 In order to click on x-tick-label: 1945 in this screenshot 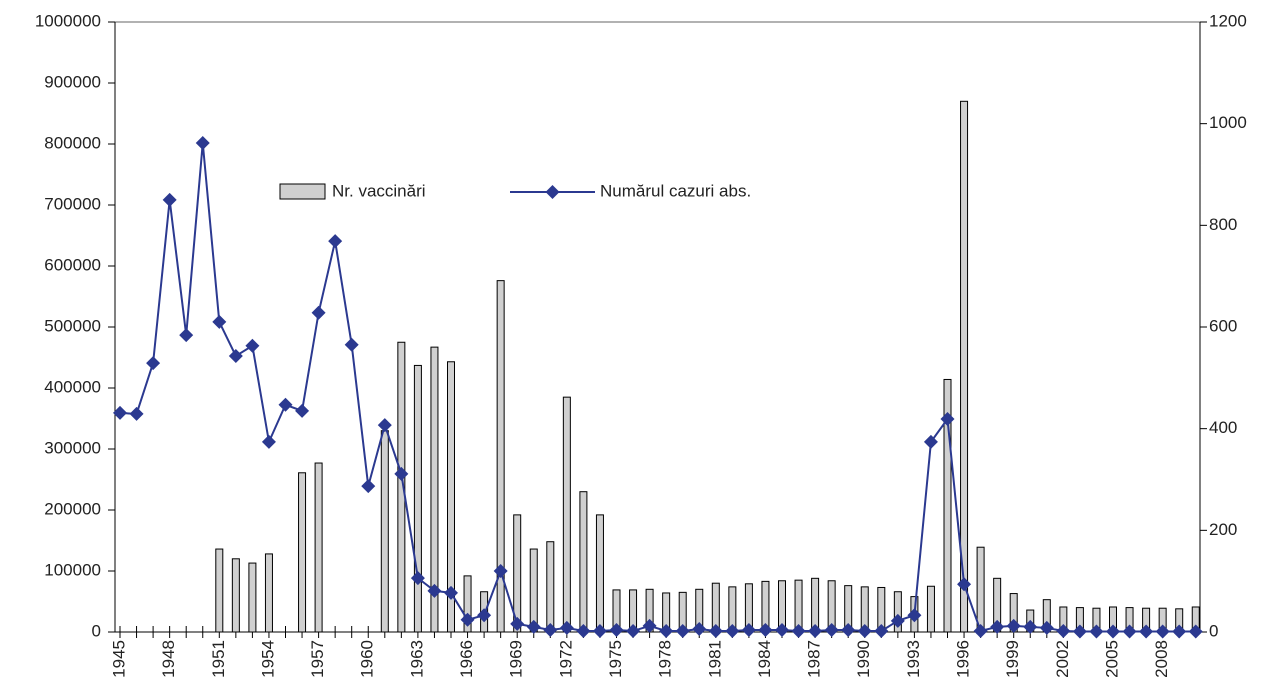, I will do `click(118, 659)`.